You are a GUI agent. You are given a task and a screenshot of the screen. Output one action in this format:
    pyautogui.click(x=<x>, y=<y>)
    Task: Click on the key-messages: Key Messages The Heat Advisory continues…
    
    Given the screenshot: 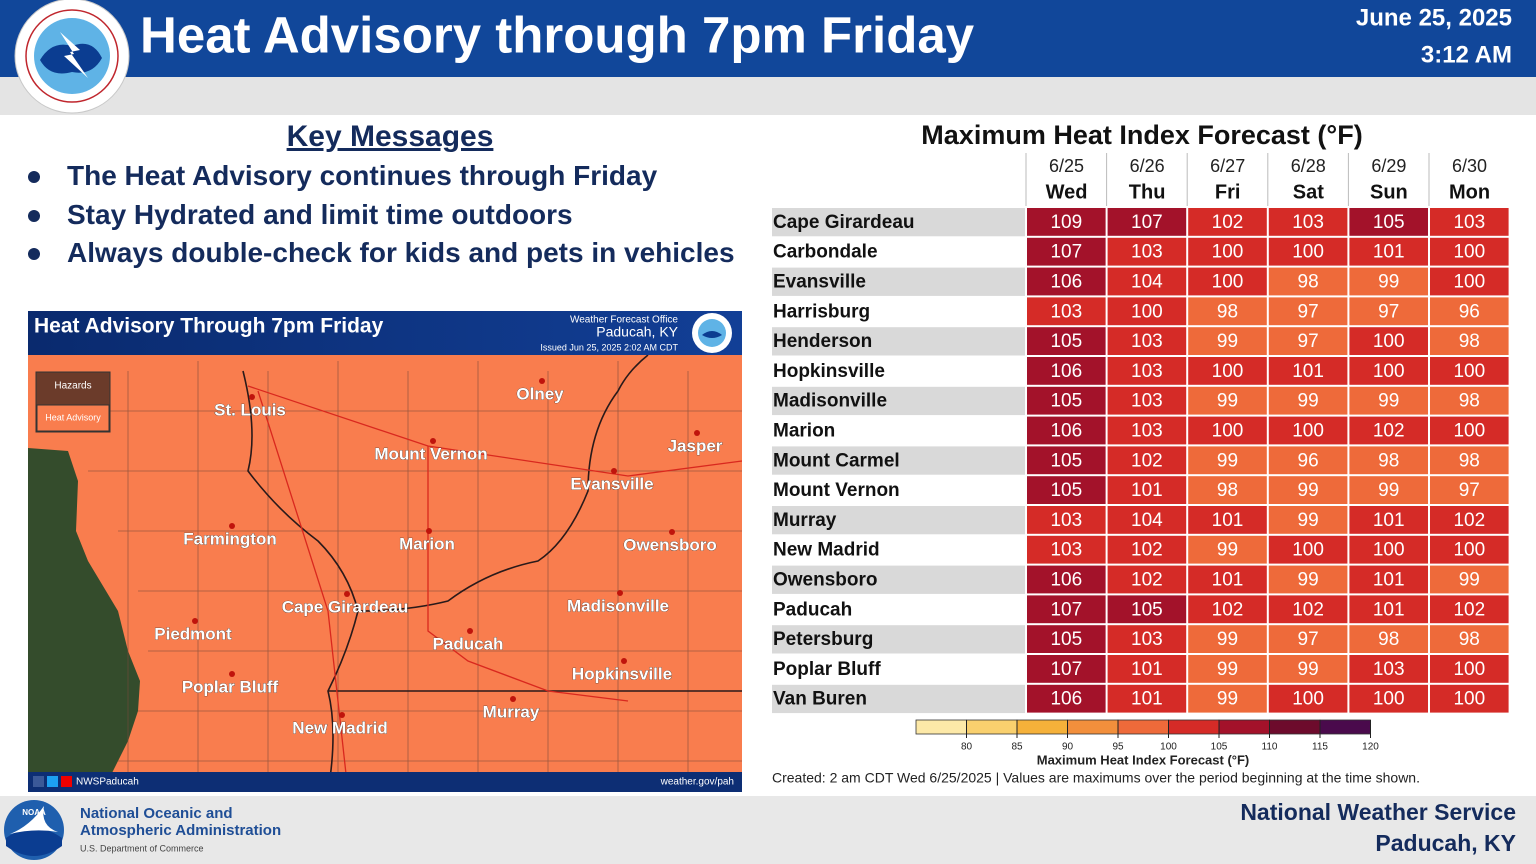 What is the action you would take?
    pyautogui.click(x=390, y=196)
    